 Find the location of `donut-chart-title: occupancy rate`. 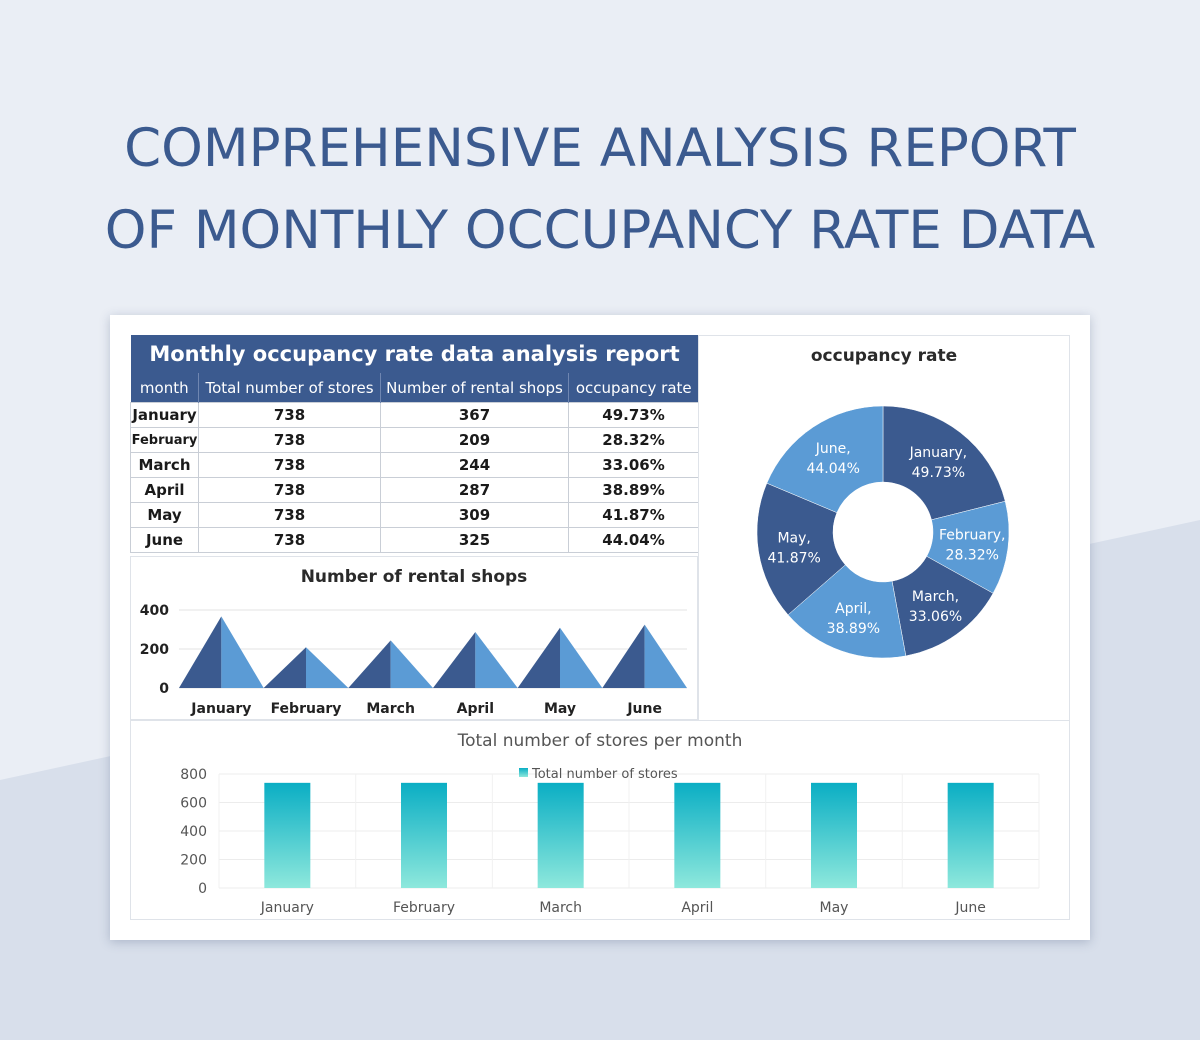

donut-chart-title: occupancy rate is located at coordinates (884, 356).